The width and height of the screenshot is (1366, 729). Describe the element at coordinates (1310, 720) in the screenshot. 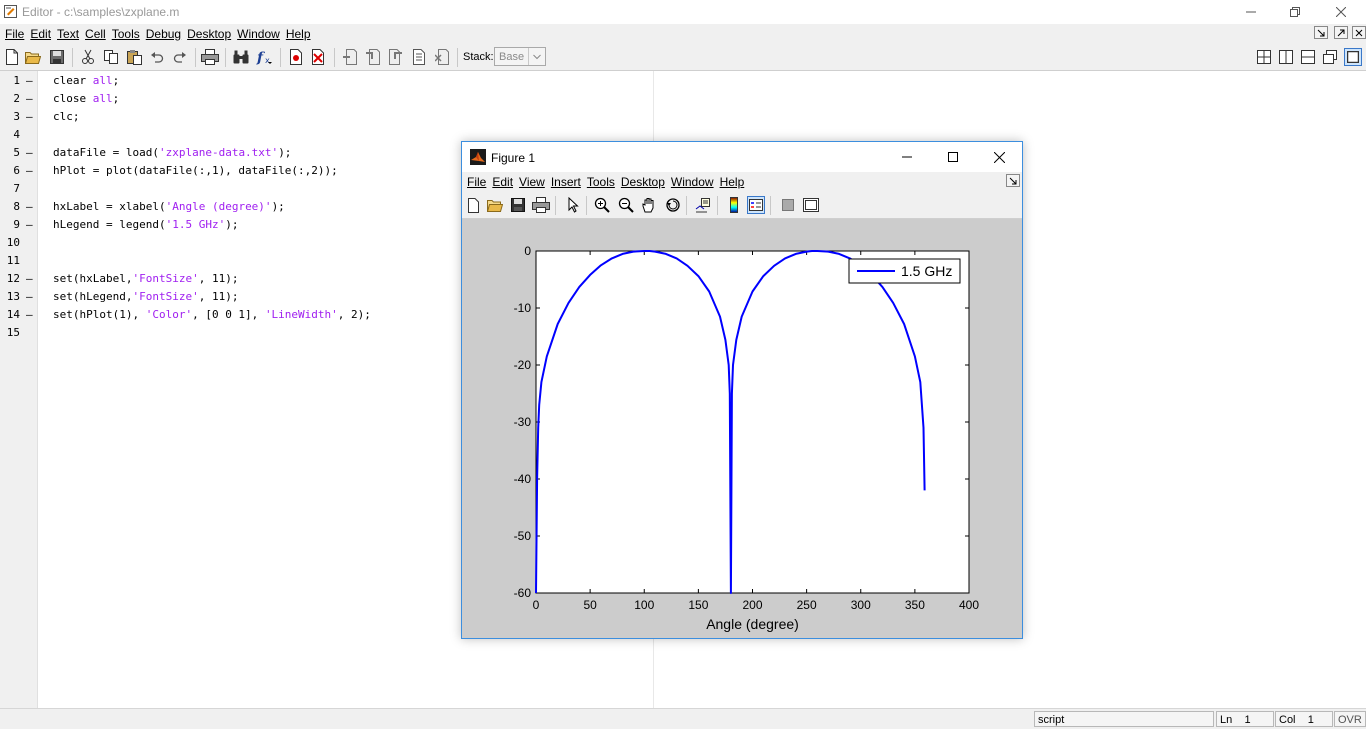

I see `col-value: 1` at that location.